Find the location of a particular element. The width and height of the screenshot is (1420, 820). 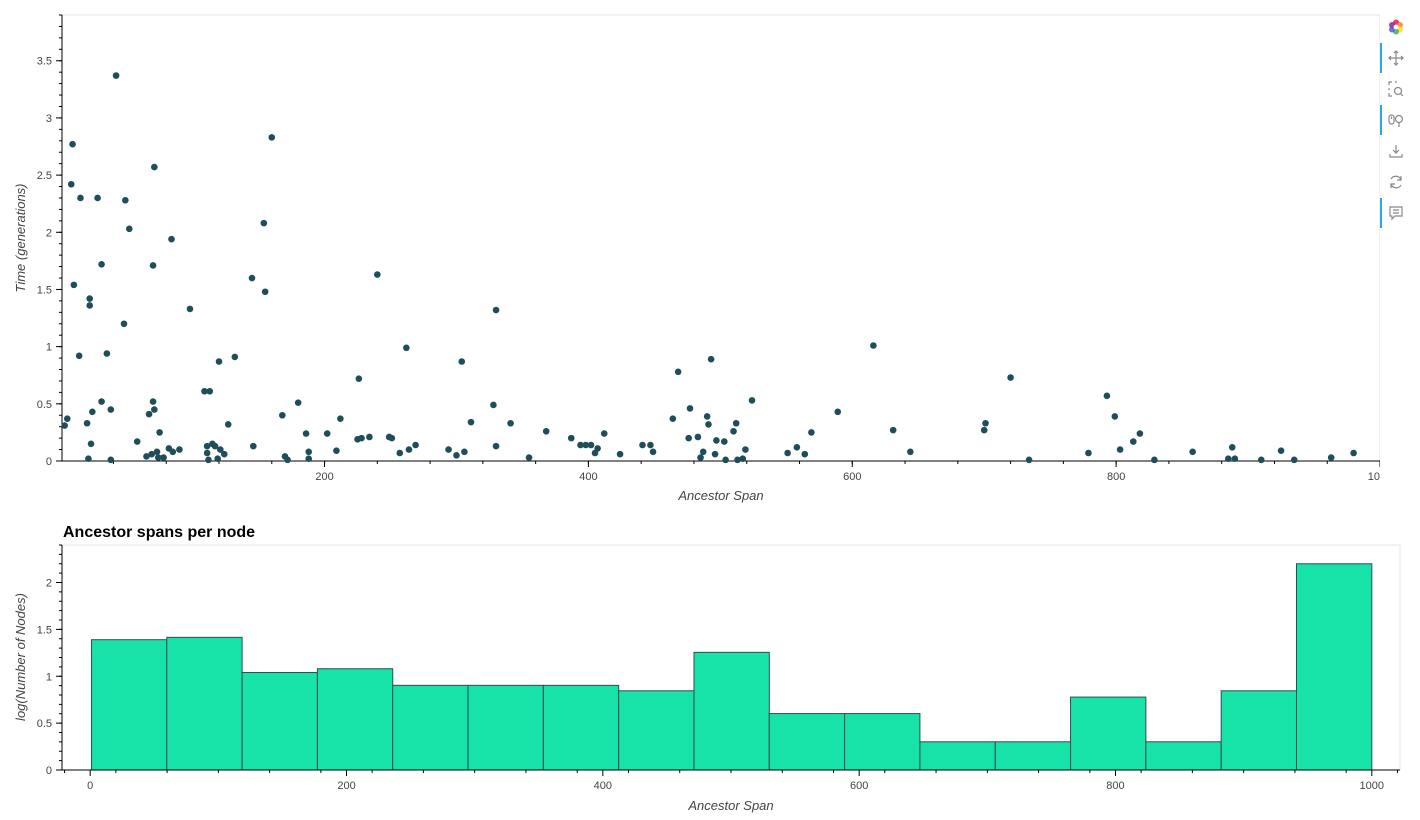

scatter-y-tick-label: 3.5 is located at coordinates (44, 62).